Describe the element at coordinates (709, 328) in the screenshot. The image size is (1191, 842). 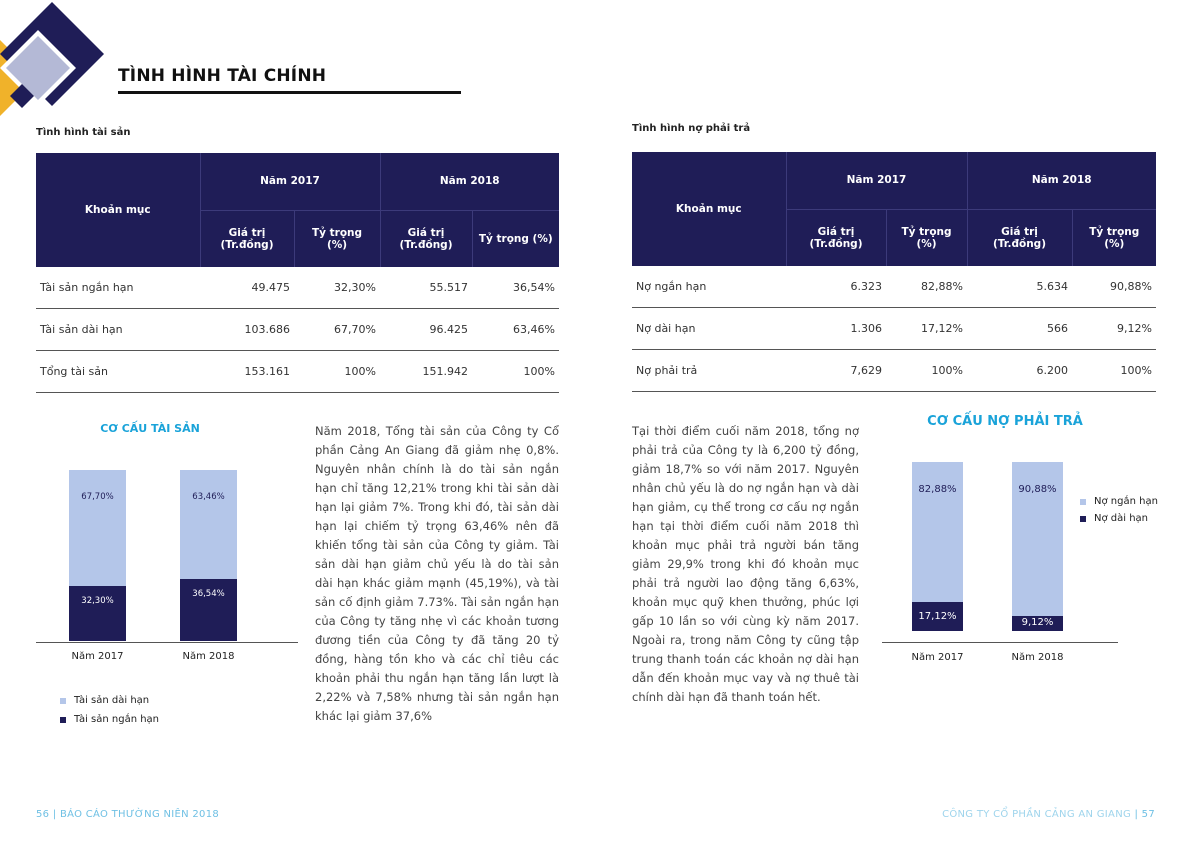
I see `row-label: Nợ dài hạn` at that location.